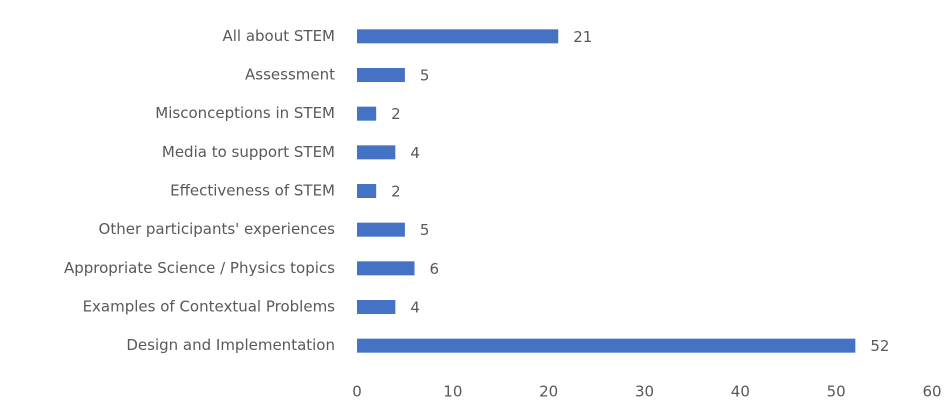 The image size is (945, 407). Describe the element at coordinates (230, 345) in the screenshot. I see `y-tick-label: Design and Implementation` at that location.